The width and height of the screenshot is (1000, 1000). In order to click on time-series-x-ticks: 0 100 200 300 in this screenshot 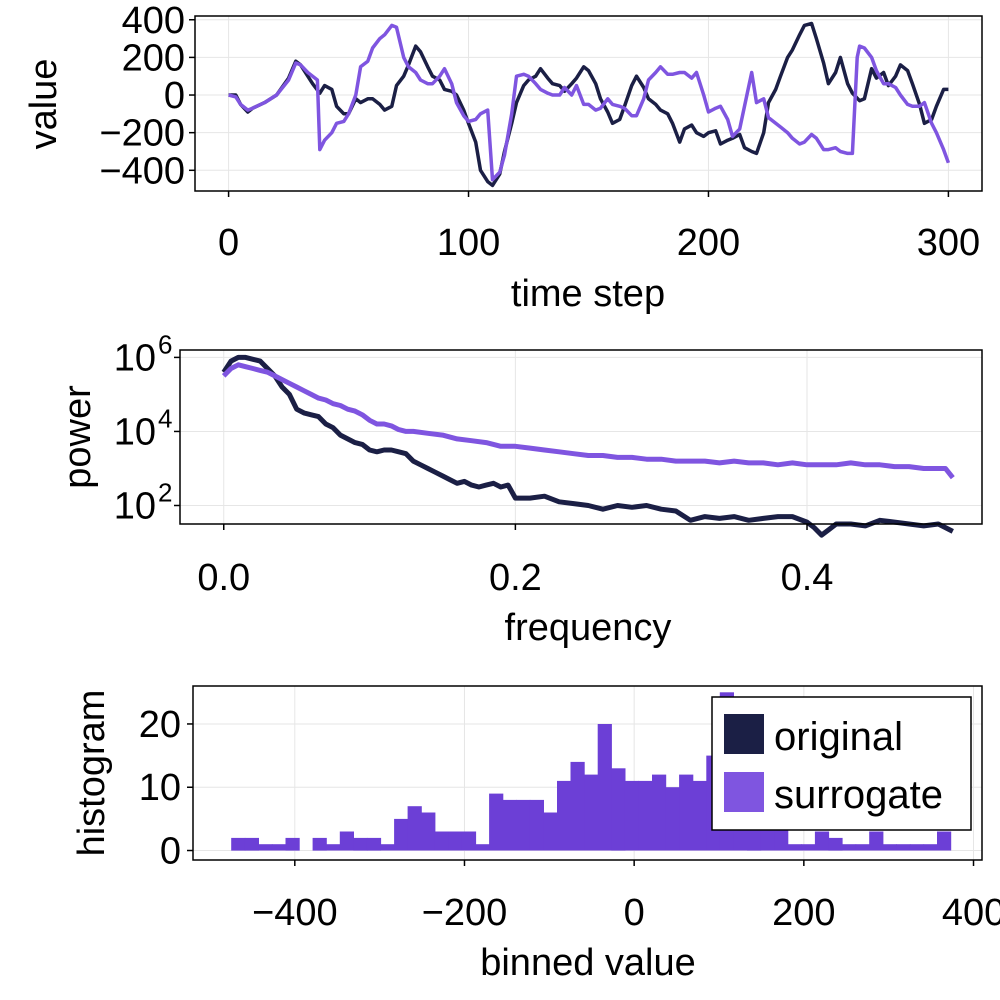, I will do `click(599, 227)`.